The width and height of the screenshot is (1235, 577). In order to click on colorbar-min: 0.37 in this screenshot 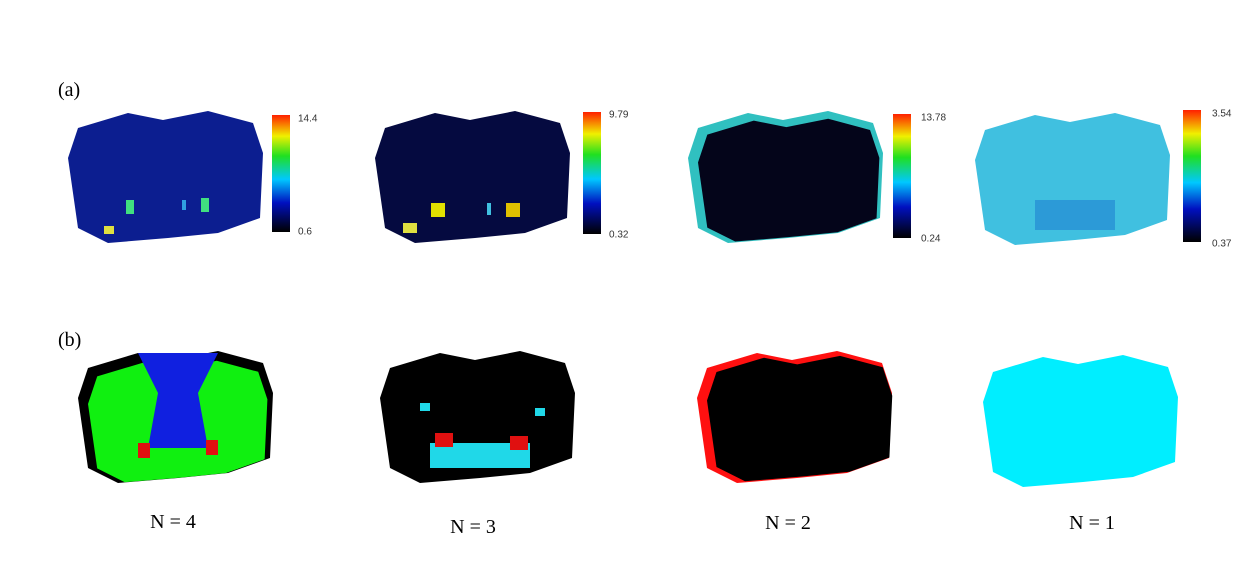, I will do `click(1222, 244)`.